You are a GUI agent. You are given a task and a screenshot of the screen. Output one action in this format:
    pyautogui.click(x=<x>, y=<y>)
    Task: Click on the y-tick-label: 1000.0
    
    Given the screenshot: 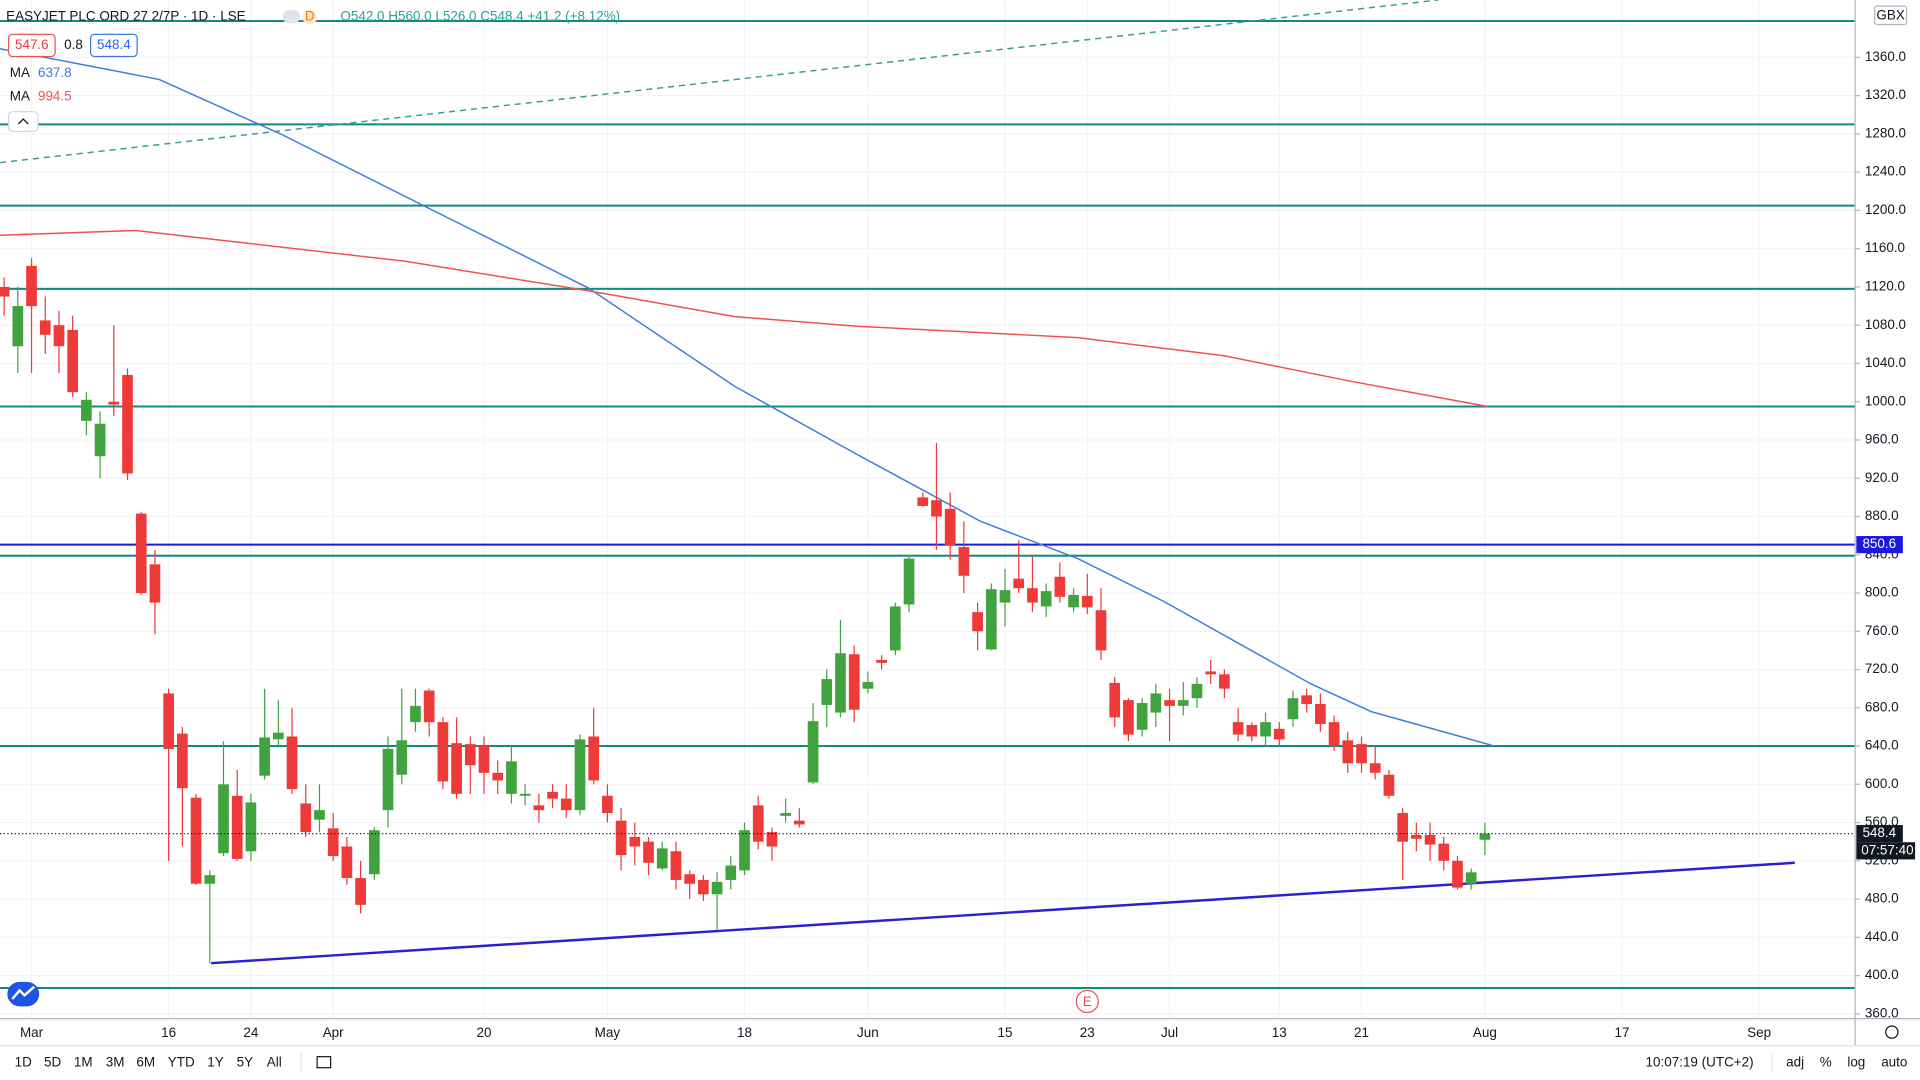 What is the action you would take?
    pyautogui.click(x=1885, y=400)
    